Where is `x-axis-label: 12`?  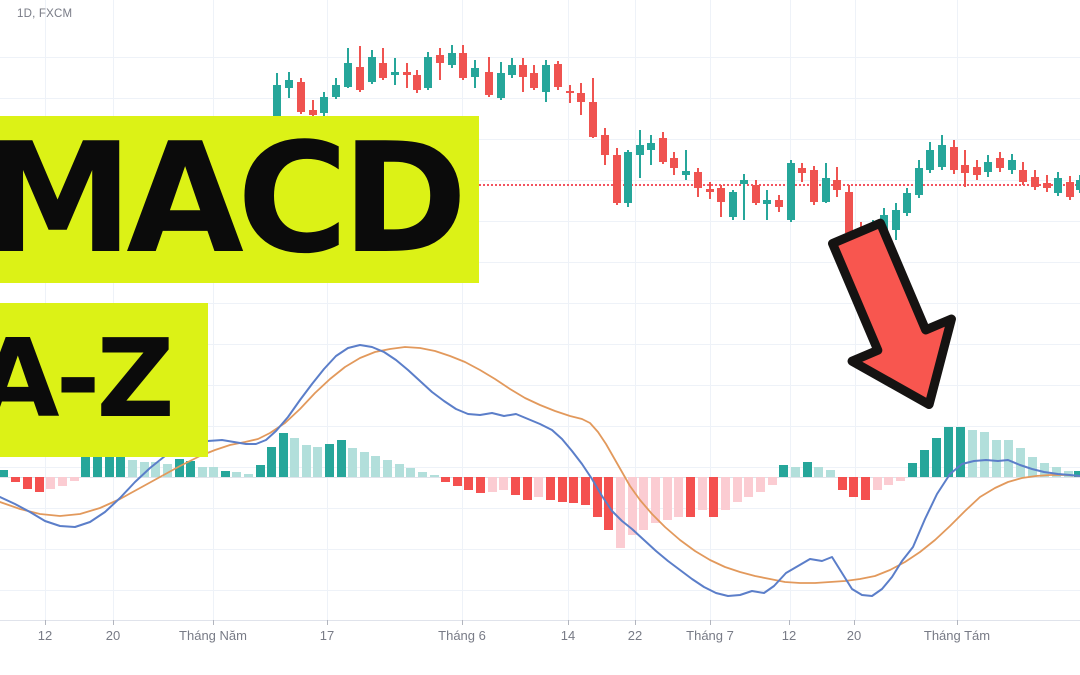
x-axis-label: 12 is located at coordinates (45, 635).